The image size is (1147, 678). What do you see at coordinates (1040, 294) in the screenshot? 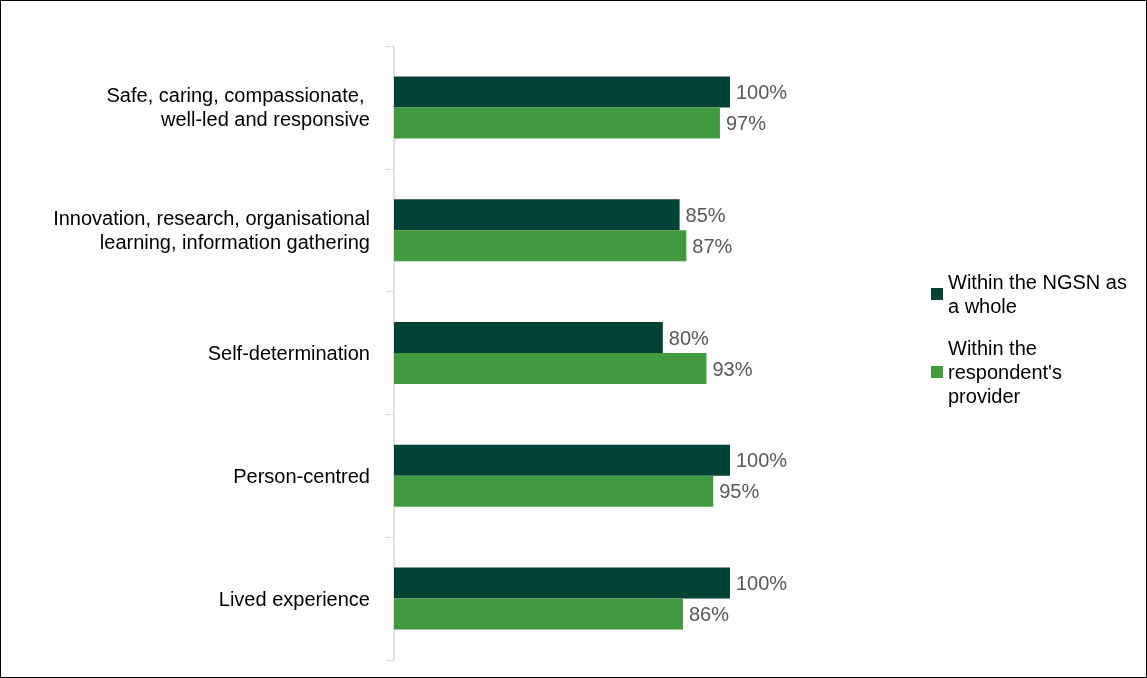
I see `legend-label: Within the NGSN as a whole` at bounding box center [1040, 294].